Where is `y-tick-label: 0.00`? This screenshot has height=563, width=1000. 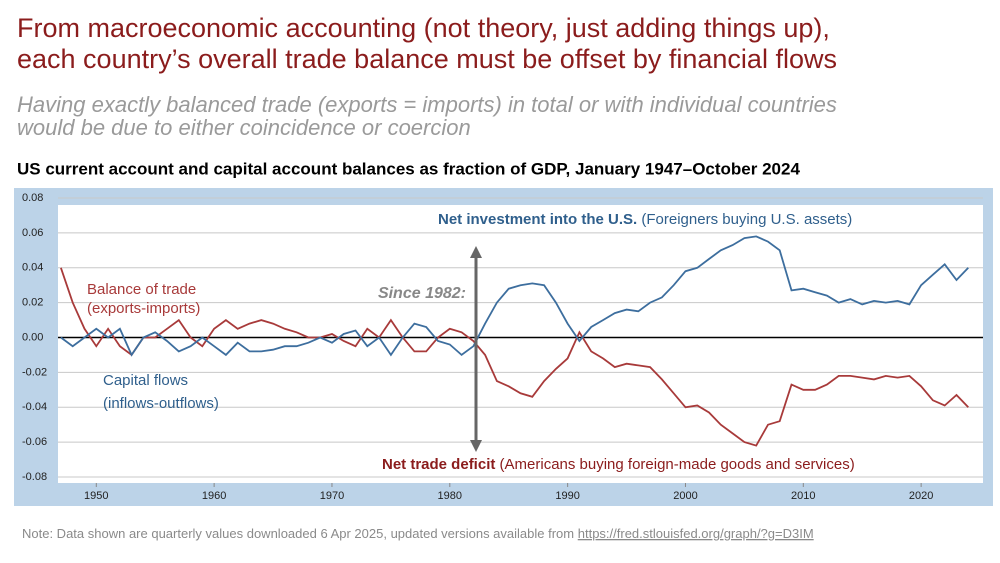
y-tick-label: 0.00 is located at coordinates (32, 337).